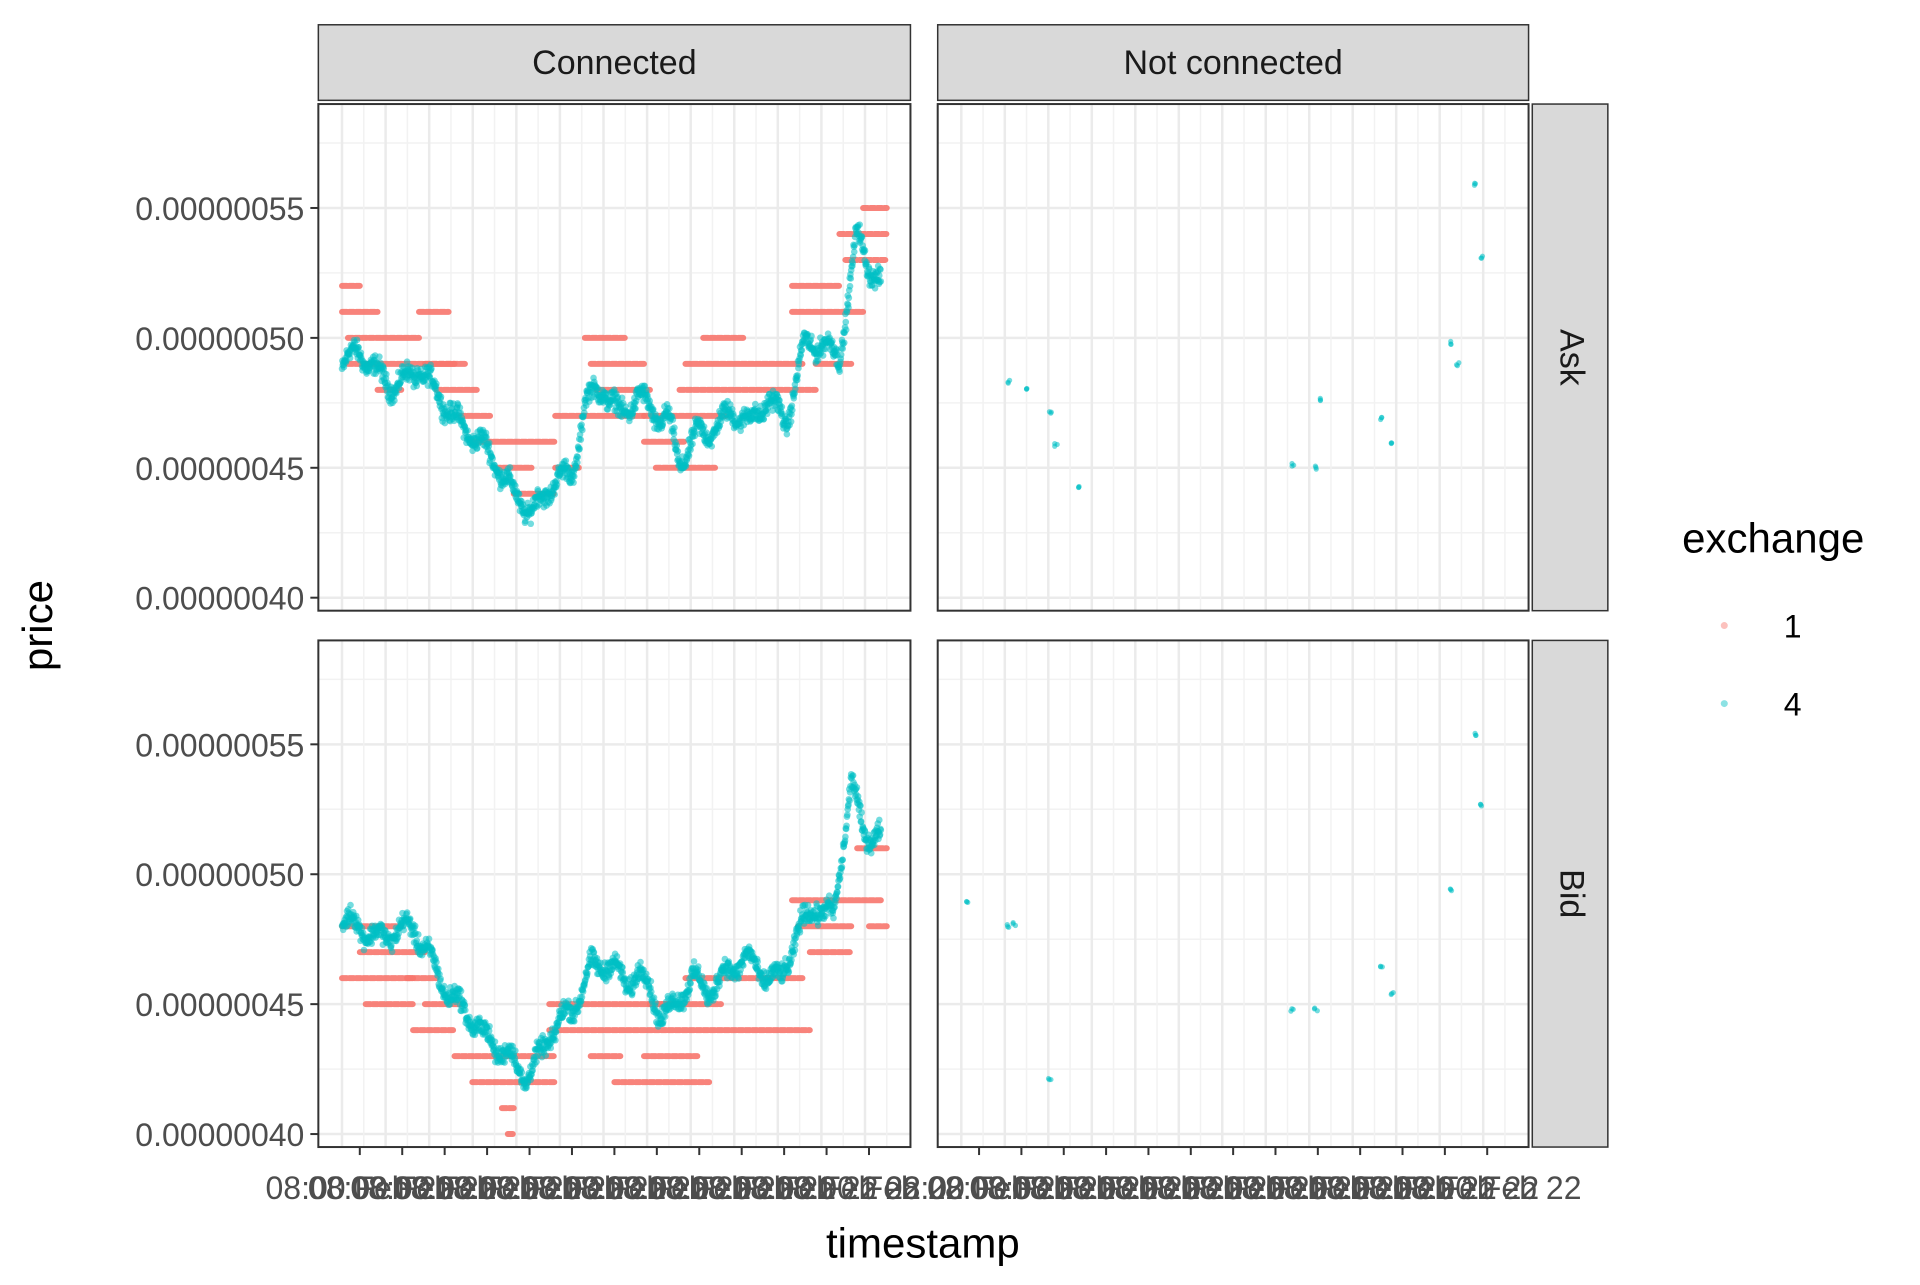  What do you see at coordinates (923, 1242) in the screenshot?
I see `x-axis-title: timestamp` at bounding box center [923, 1242].